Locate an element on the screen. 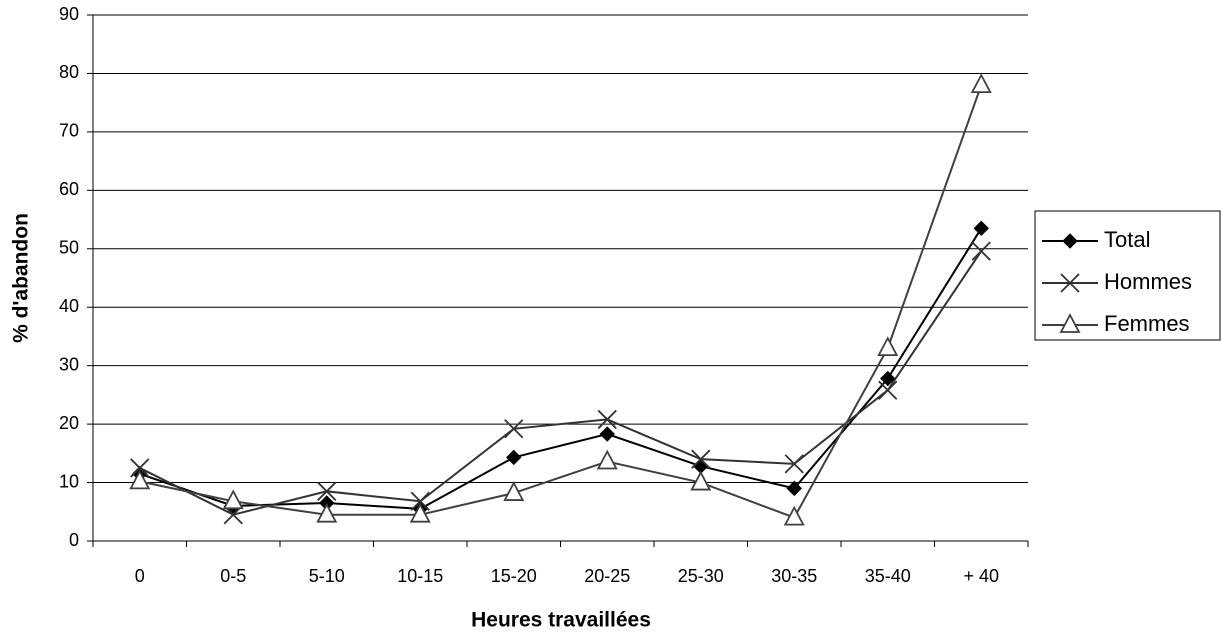  y-tick-label: 60 is located at coordinates (69, 189).